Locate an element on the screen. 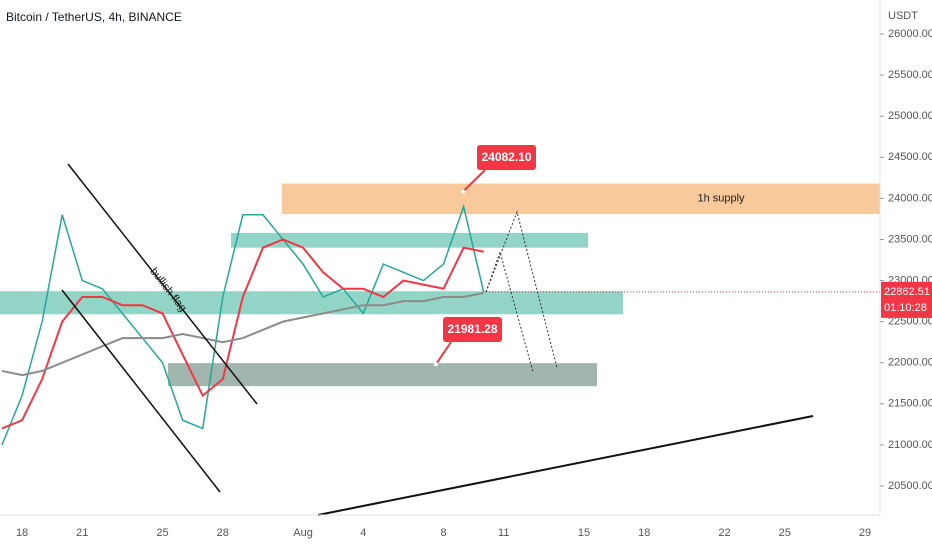  x-tick-label: 29 is located at coordinates (865, 533).